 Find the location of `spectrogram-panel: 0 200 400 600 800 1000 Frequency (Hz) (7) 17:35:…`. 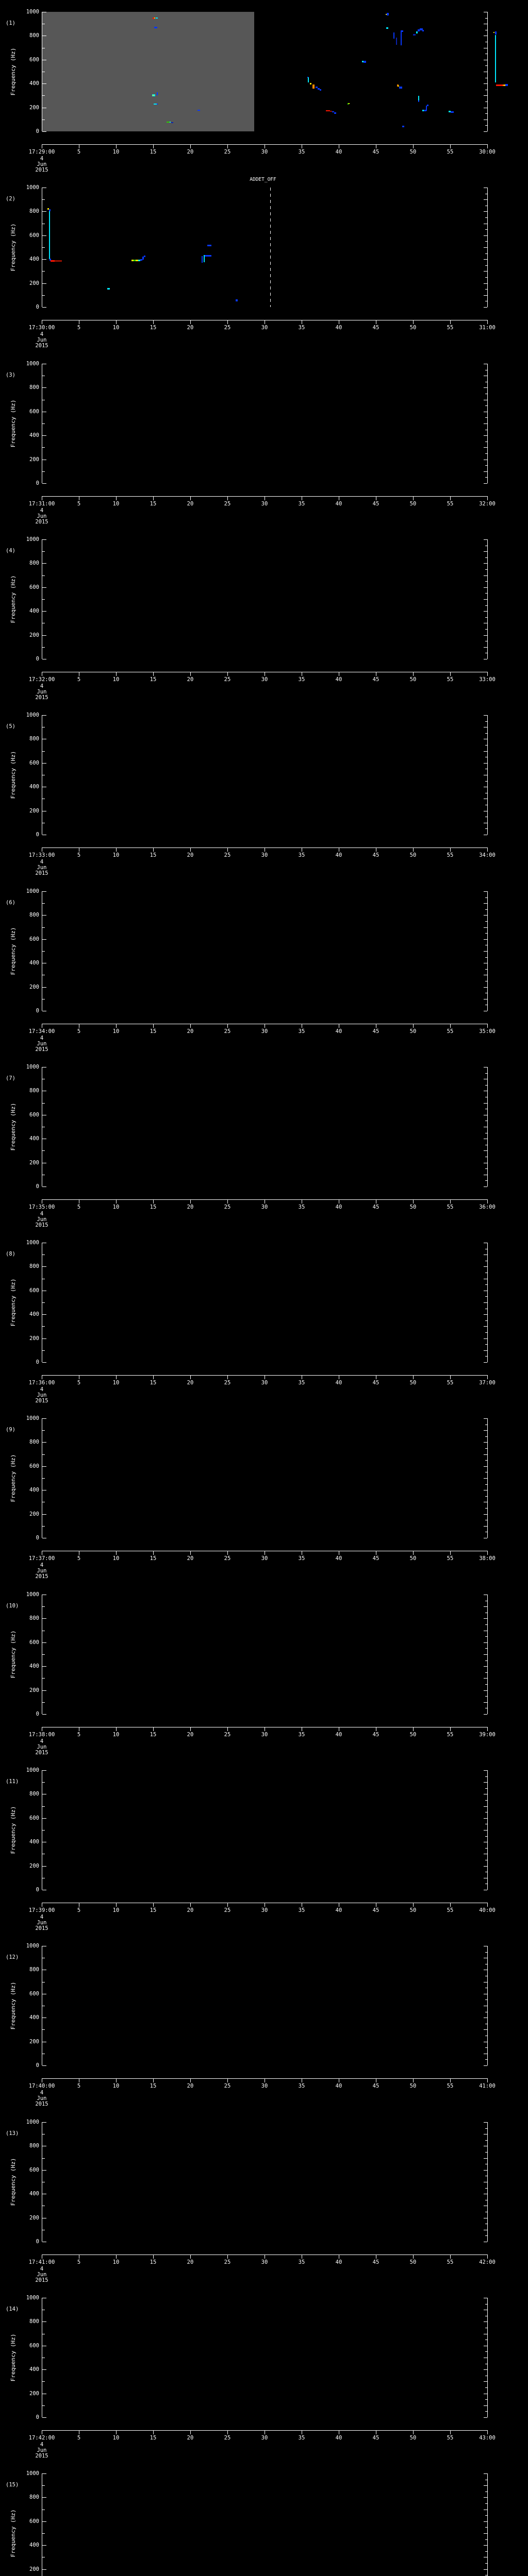

spectrogram-panel: 0 200 400 600 800 1000 Frequency (Hz) (7) 17:35:… is located at coordinates (264, 1143).